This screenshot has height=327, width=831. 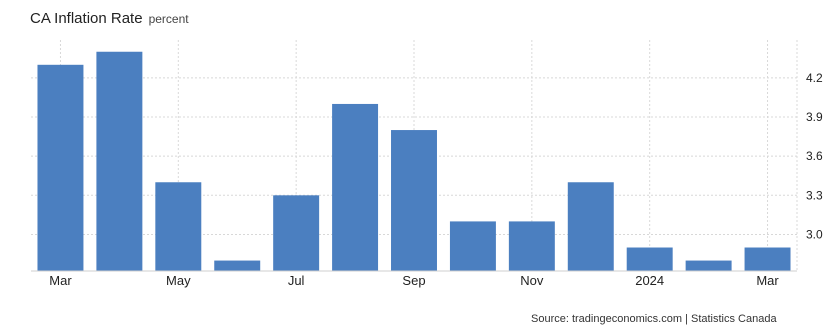 What do you see at coordinates (649, 280) in the screenshot?
I see `x-tick-label: 2024` at bounding box center [649, 280].